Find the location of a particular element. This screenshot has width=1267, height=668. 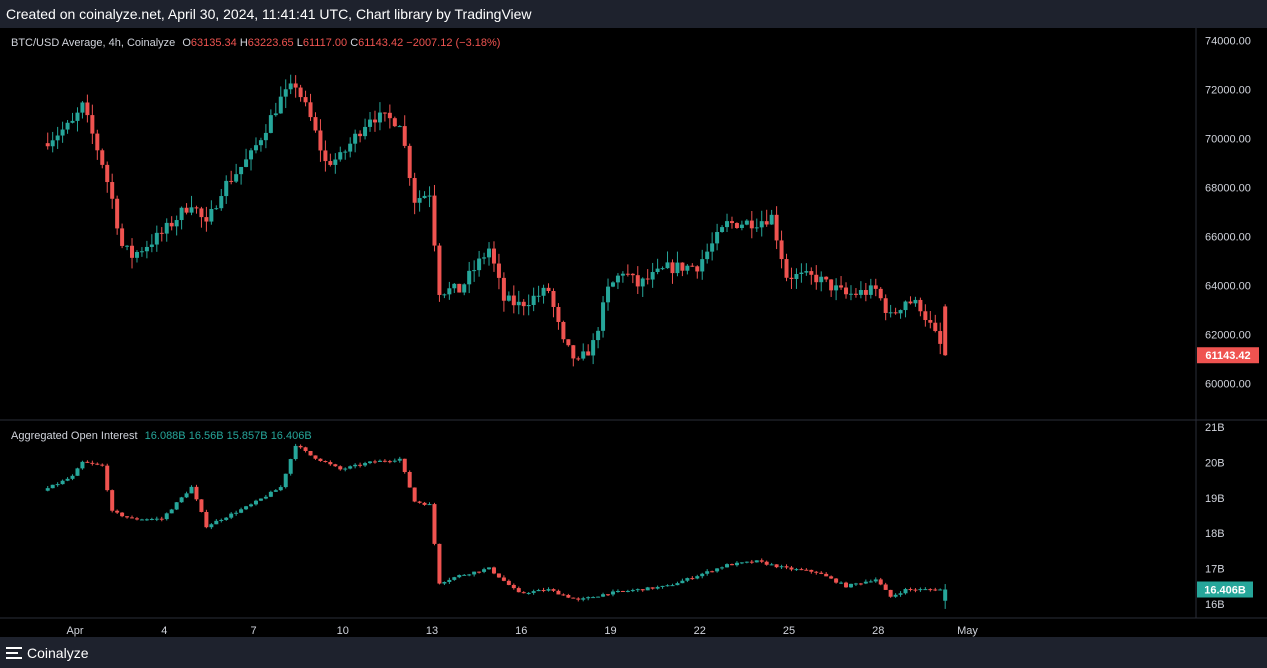

time-tick-label: Apr is located at coordinates (74, 631).